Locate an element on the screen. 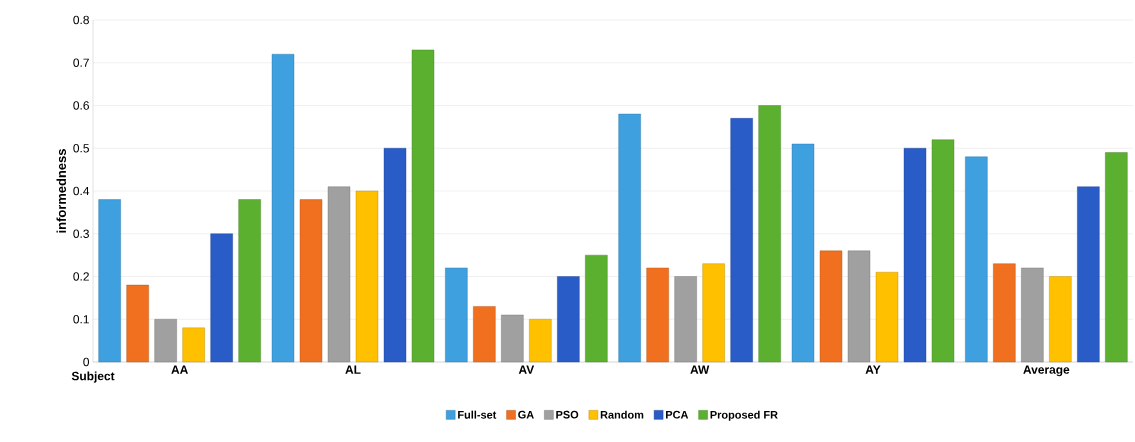  text: Subject is located at coordinates (93, 377).